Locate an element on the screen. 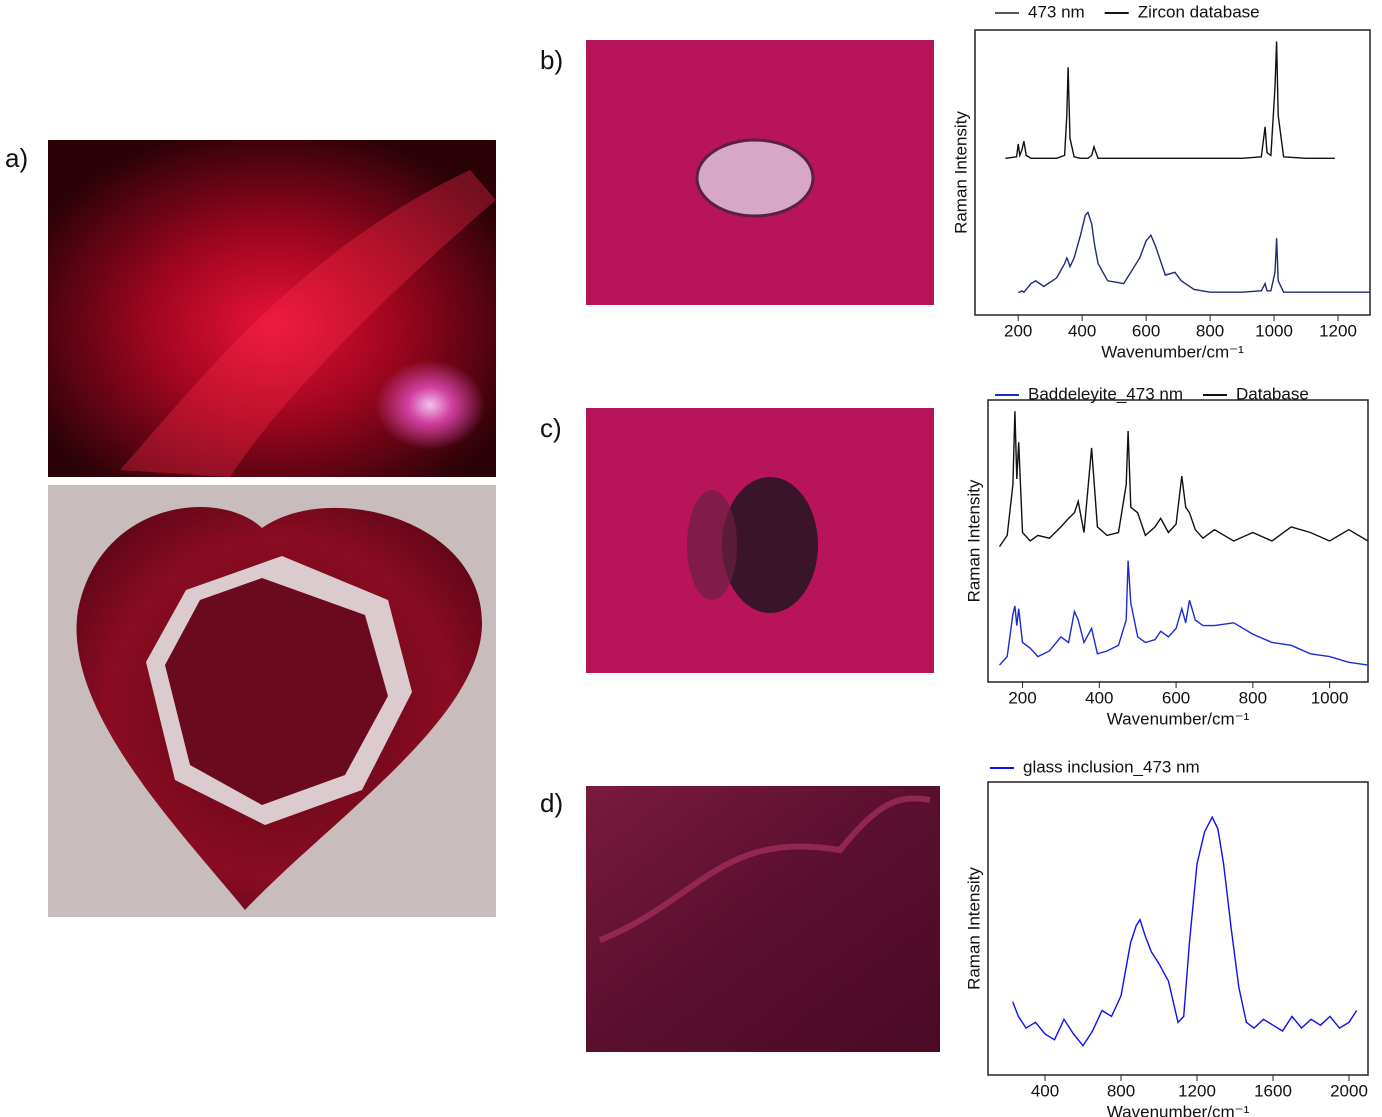  legend-label: 473 nm is located at coordinates (1056, 11).